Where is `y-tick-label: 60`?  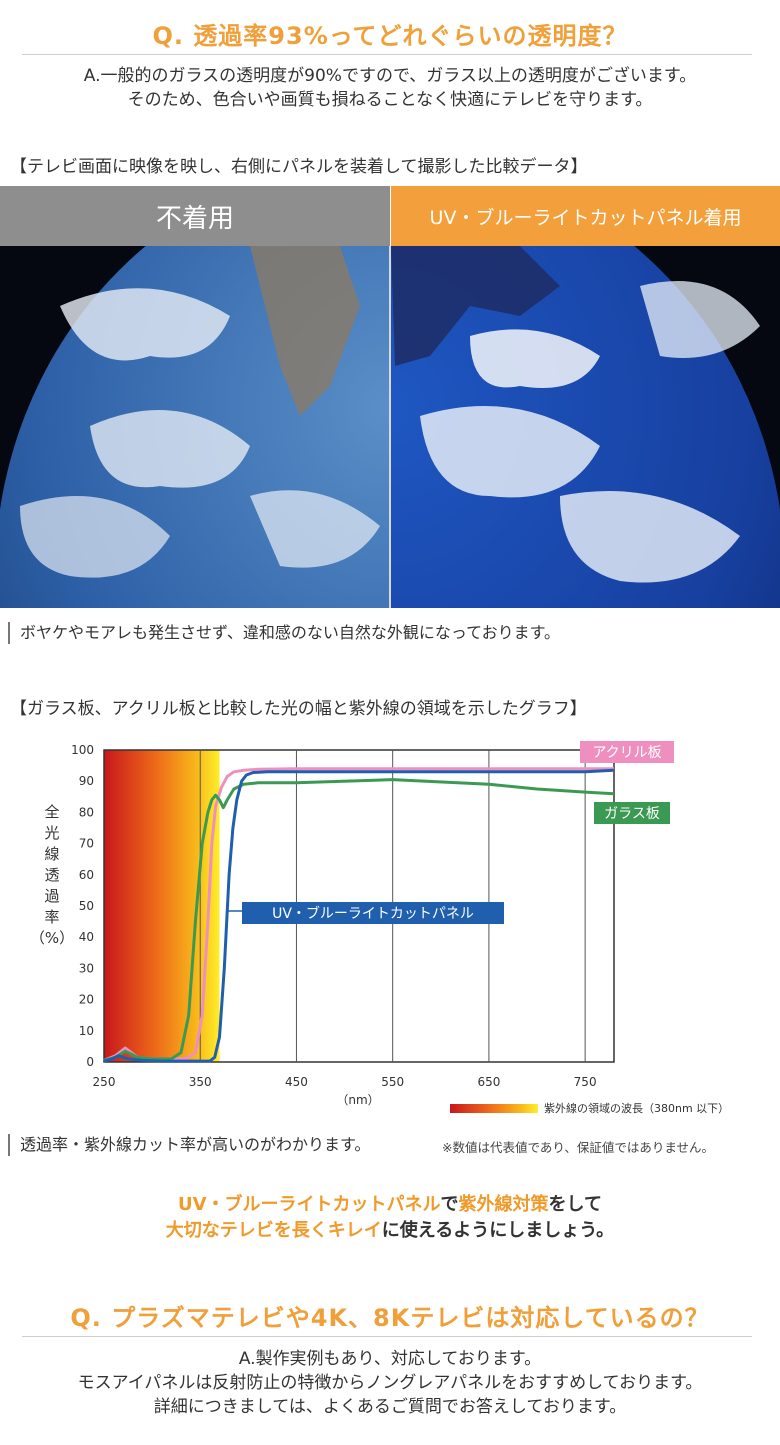
y-tick-label: 60 is located at coordinates (86, 875).